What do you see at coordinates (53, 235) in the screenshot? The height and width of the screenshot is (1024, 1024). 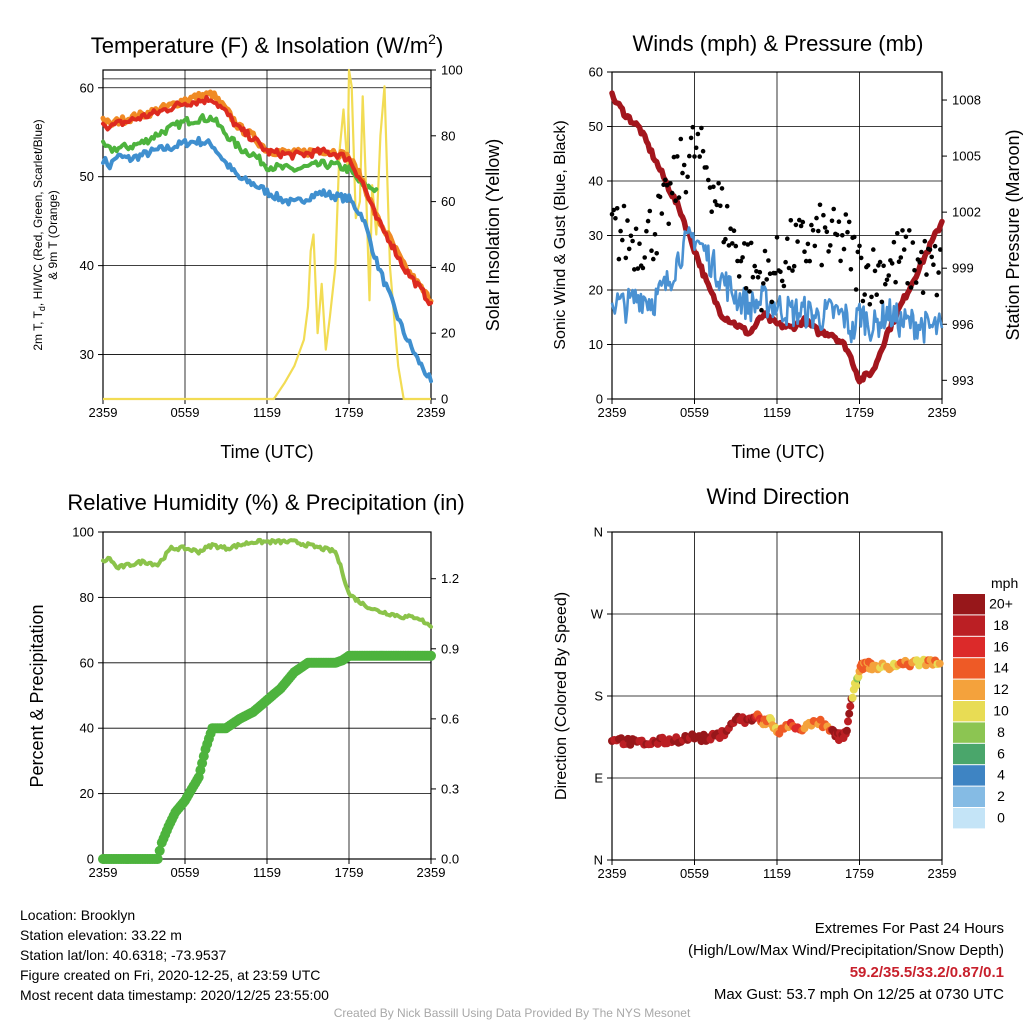 I see `y-axis-label-line2: & 9m T (Orange)` at bounding box center [53, 235].